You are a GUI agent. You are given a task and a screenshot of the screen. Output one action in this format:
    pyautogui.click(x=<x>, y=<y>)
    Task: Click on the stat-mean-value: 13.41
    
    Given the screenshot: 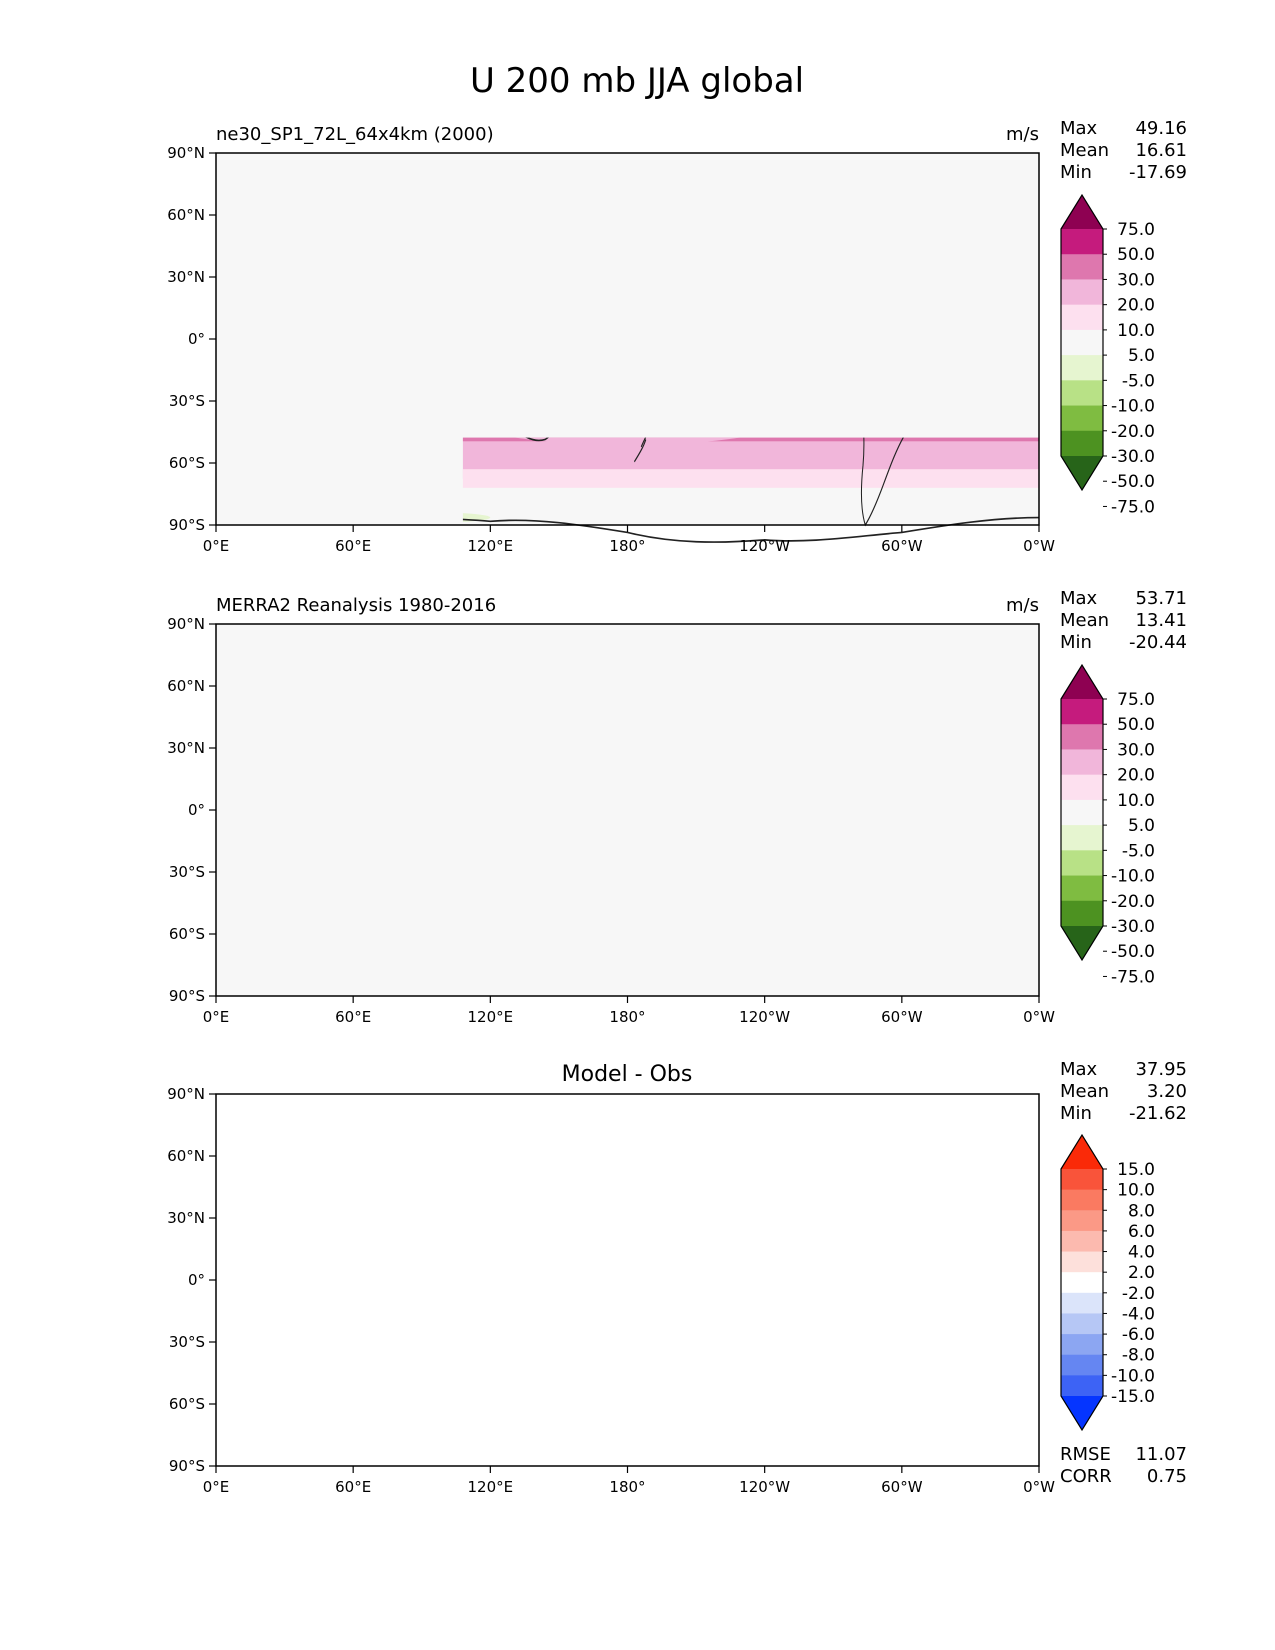 What is the action you would take?
    pyautogui.click(x=1161, y=620)
    